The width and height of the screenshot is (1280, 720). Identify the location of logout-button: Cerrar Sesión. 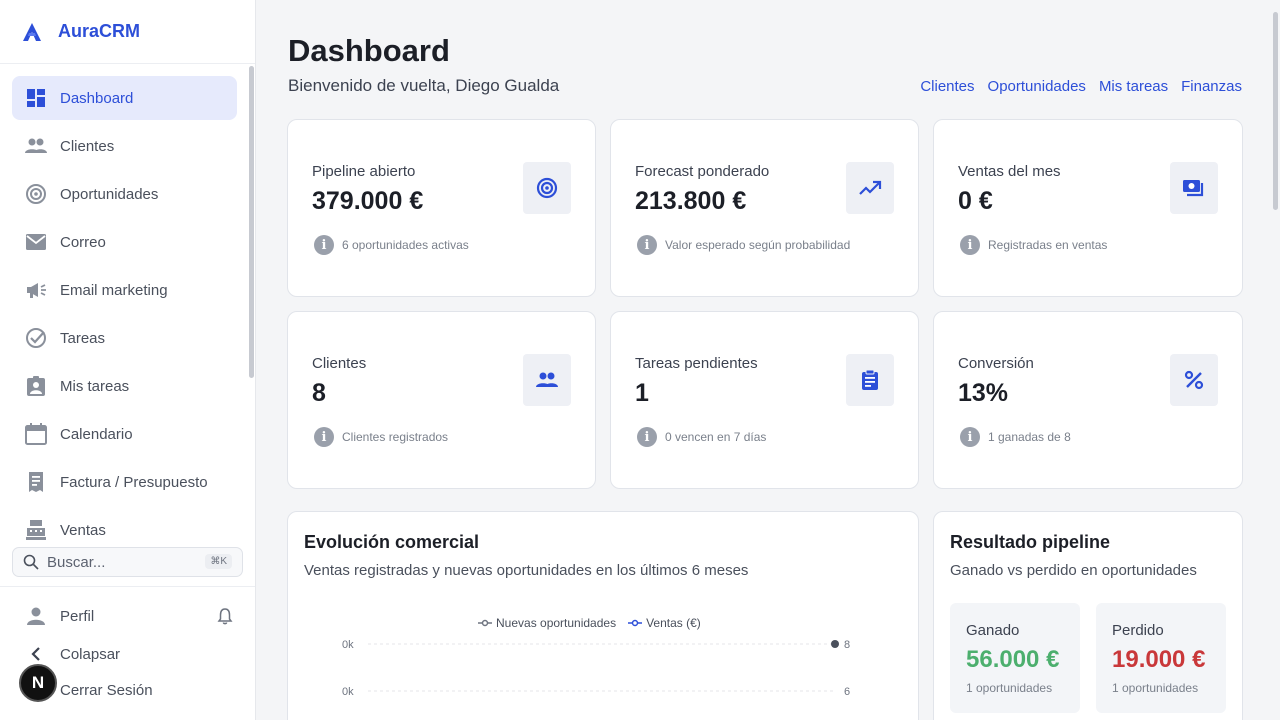
(88, 690).